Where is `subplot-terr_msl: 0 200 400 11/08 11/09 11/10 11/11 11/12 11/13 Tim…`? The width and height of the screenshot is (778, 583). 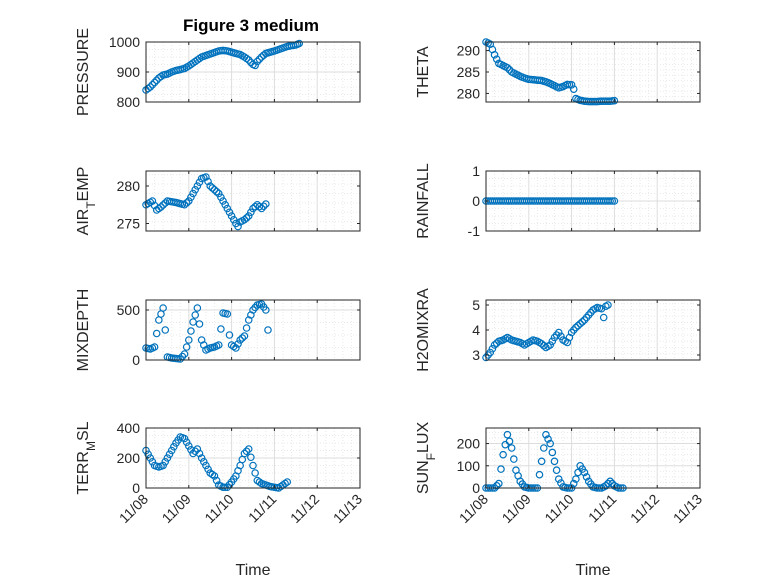 subplot-terr_msl: 0 200 400 11/08 11/09 11/10 11/11 11/12 11/13 Tim… is located at coordinates (220, 499).